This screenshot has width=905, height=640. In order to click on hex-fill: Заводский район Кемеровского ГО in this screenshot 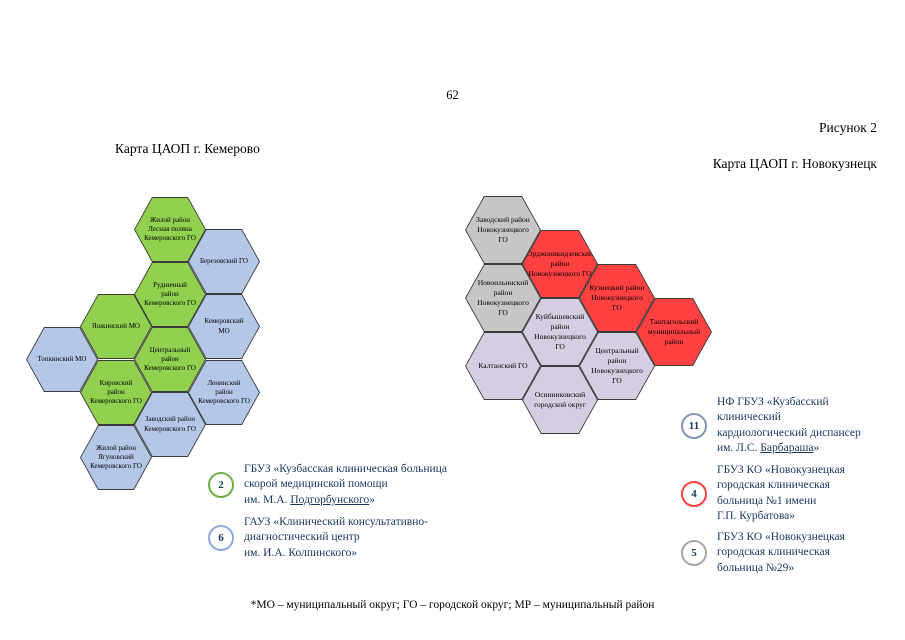, I will do `click(170, 424)`.